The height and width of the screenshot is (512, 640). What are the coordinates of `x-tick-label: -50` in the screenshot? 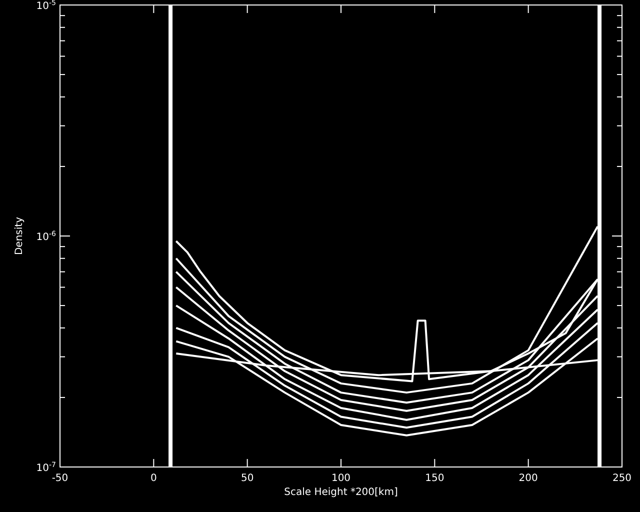 It's located at (60, 478).